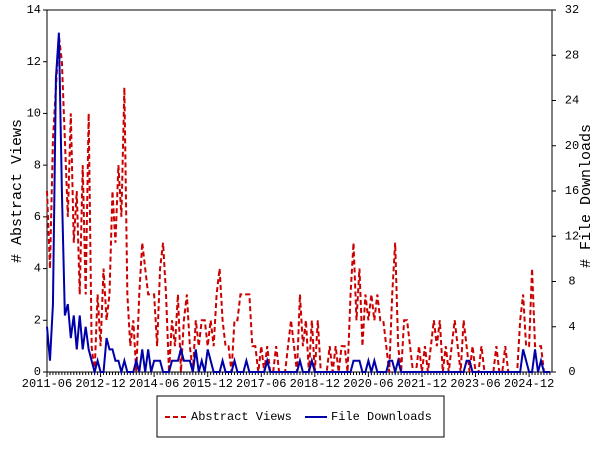 This screenshot has height=455, width=600. What do you see at coordinates (34, 62) in the screenshot?
I see `y-tick-label: 12` at bounding box center [34, 62].